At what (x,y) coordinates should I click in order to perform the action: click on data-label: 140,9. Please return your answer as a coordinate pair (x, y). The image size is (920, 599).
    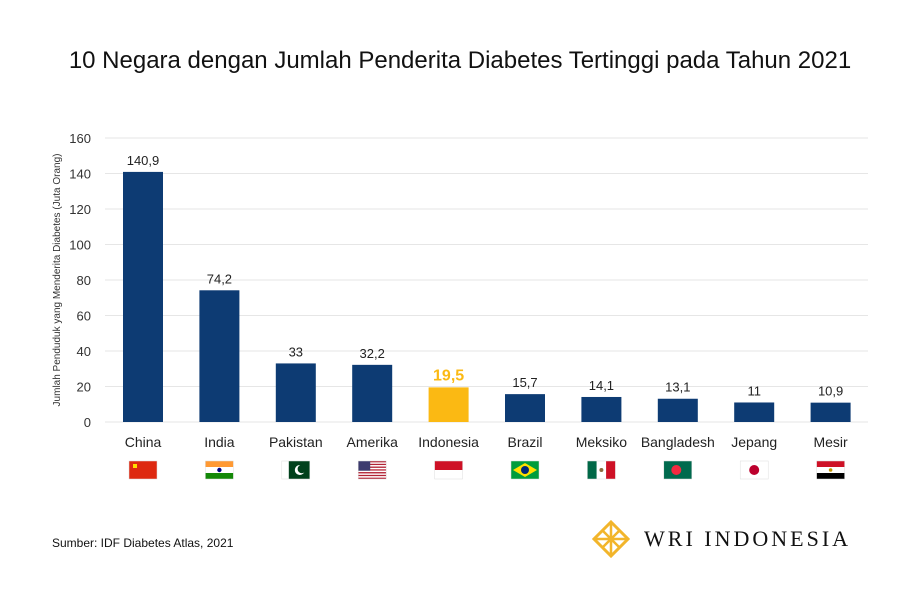
    Looking at the image, I should click on (143, 160).